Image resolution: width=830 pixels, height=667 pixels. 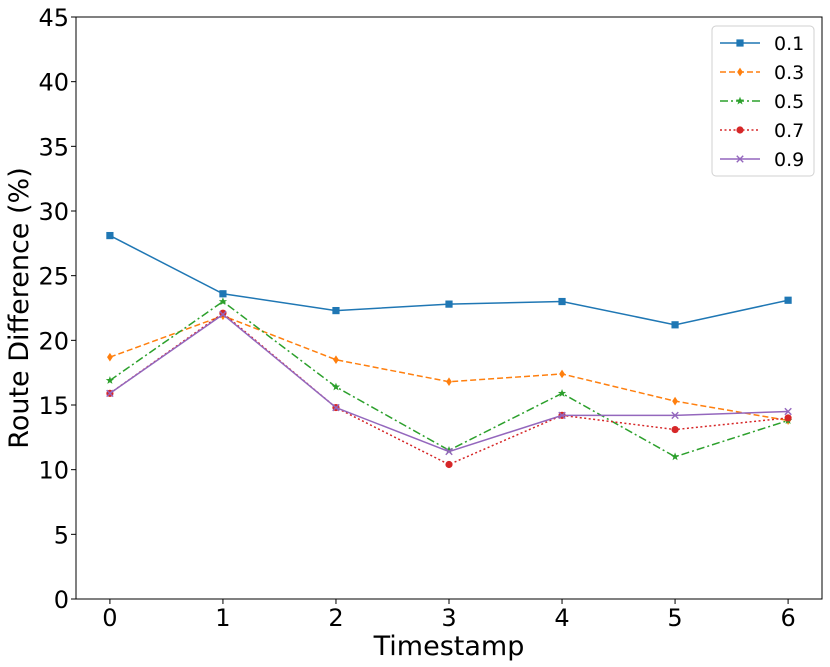 I want to click on y-tick-label: 20, so click(x=53, y=341).